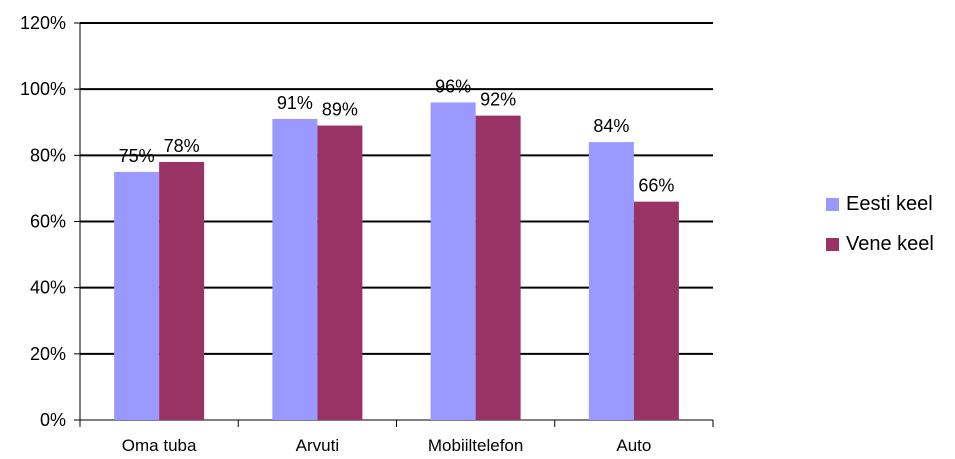 The width and height of the screenshot is (955, 459). Describe the element at coordinates (295, 103) in the screenshot. I see `data-label: 91%` at that location.